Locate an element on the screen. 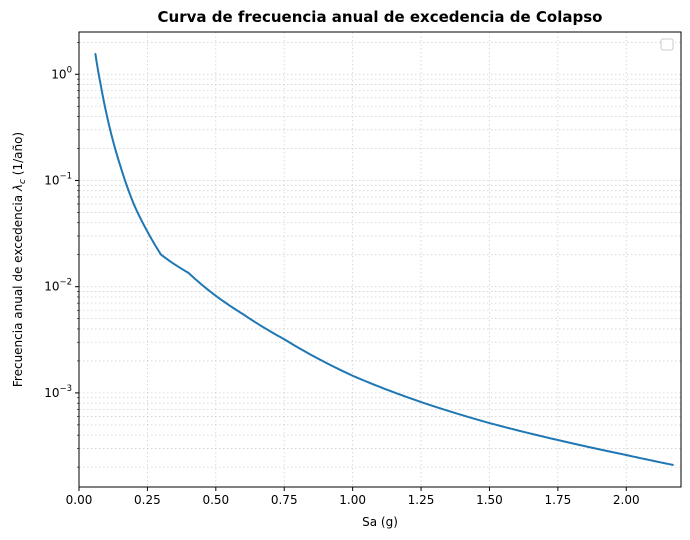 The height and width of the screenshot is (540, 690). legend-box is located at coordinates (667, 44).